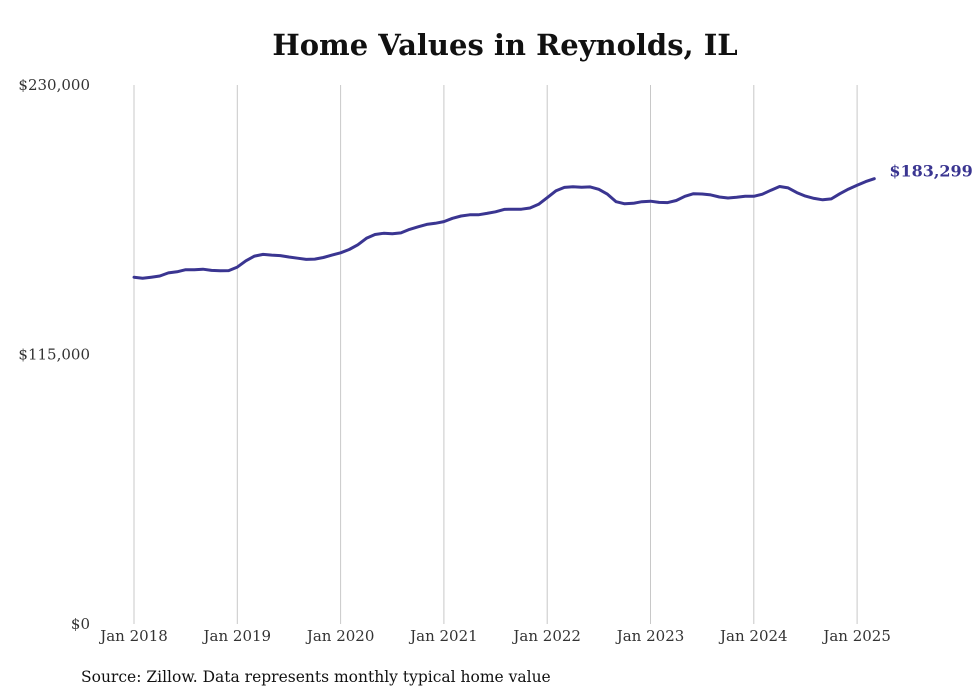 The image size is (980, 699). Describe the element at coordinates (80, 624) in the screenshot. I see `y-tick-label: $0` at that location.